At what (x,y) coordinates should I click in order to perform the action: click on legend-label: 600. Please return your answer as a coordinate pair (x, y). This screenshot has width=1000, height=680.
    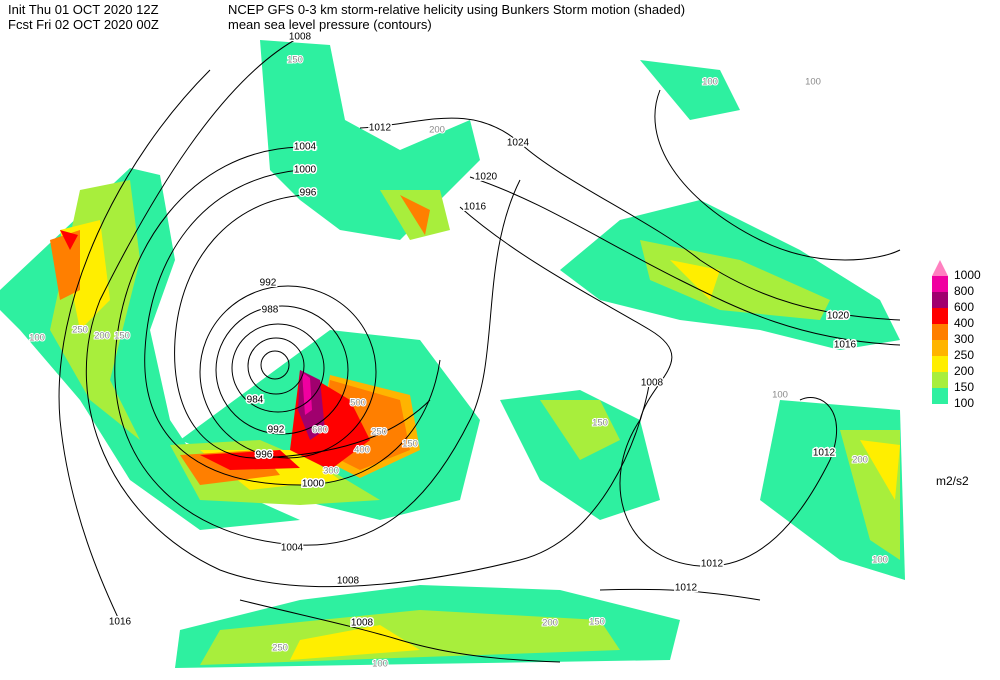
    Looking at the image, I should click on (964, 307).